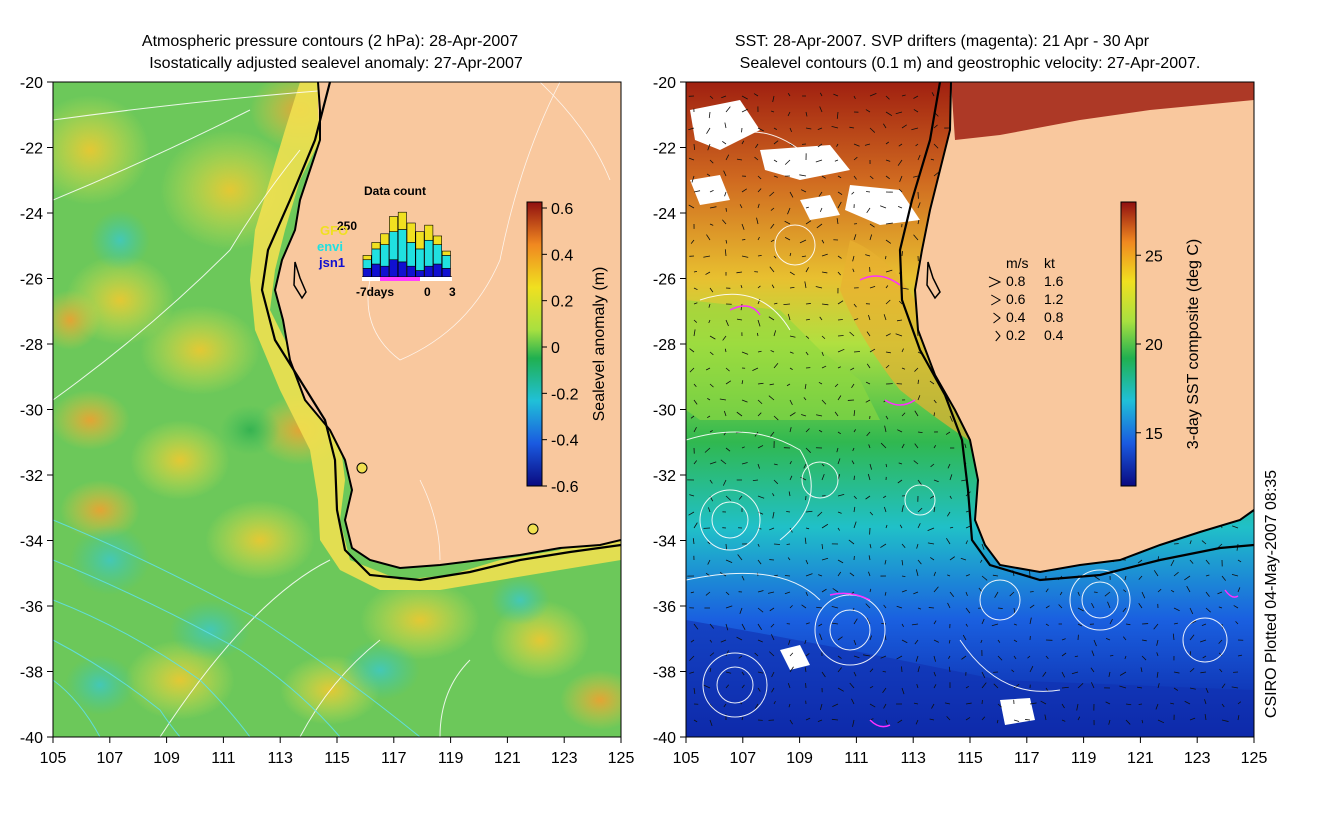 Image resolution: width=1320 pixels, height=815 pixels. Describe the element at coordinates (31, 345) in the screenshot. I see `left-ytick-label: -28` at that location.